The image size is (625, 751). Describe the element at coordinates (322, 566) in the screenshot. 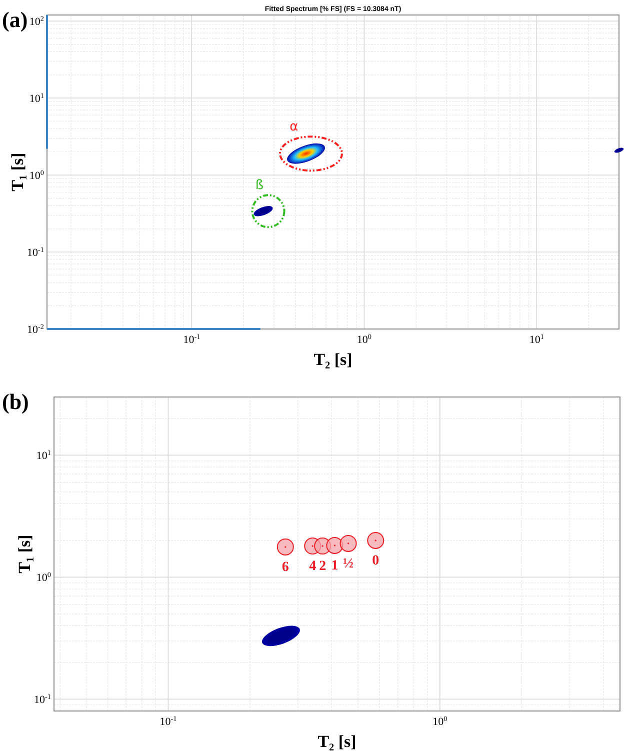

I see `annotation: 2` at that location.